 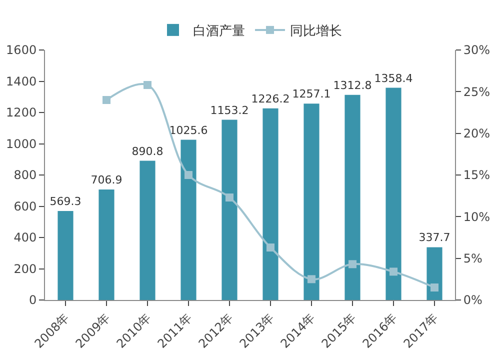 What do you see at coordinates (66, 201) in the screenshot?
I see `data-label: 569.3` at bounding box center [66, 201].